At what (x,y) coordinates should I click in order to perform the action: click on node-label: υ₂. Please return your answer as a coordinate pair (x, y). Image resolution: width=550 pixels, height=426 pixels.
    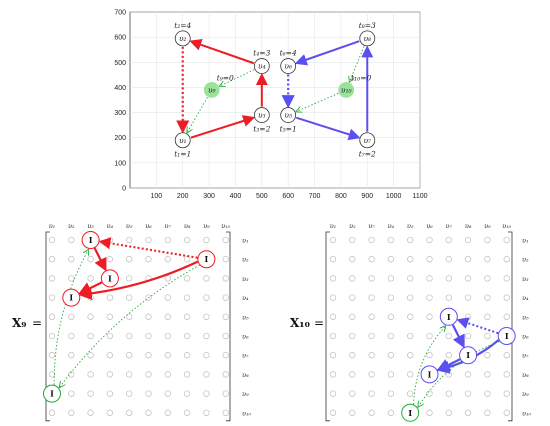
    Looking at the image, I should click on (183, 38).